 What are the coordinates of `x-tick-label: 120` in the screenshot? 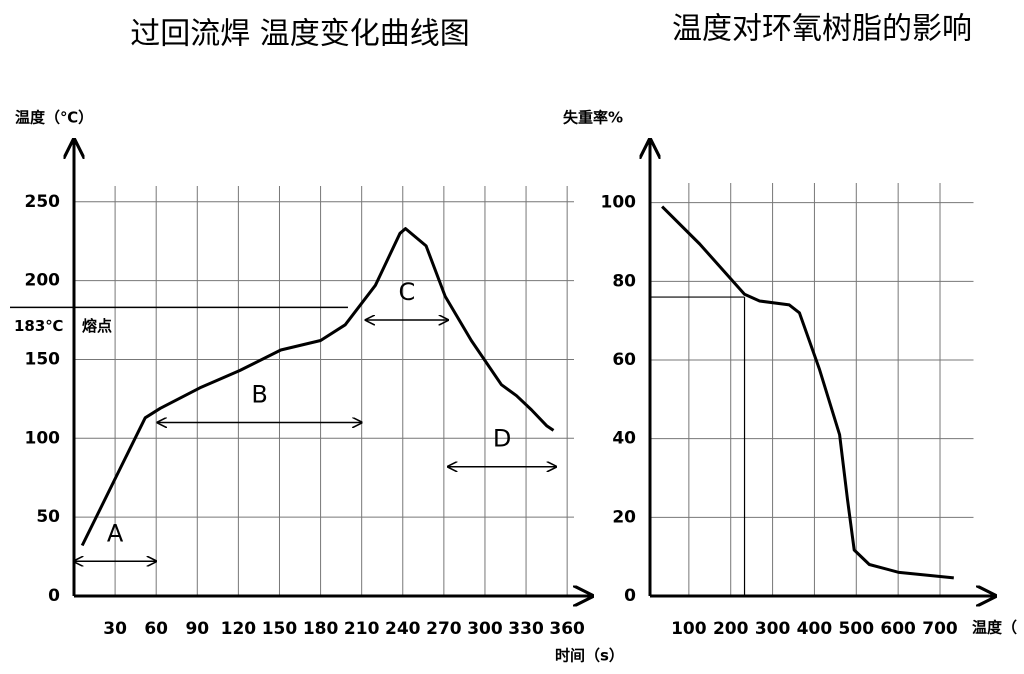 It's located at (239, 629).